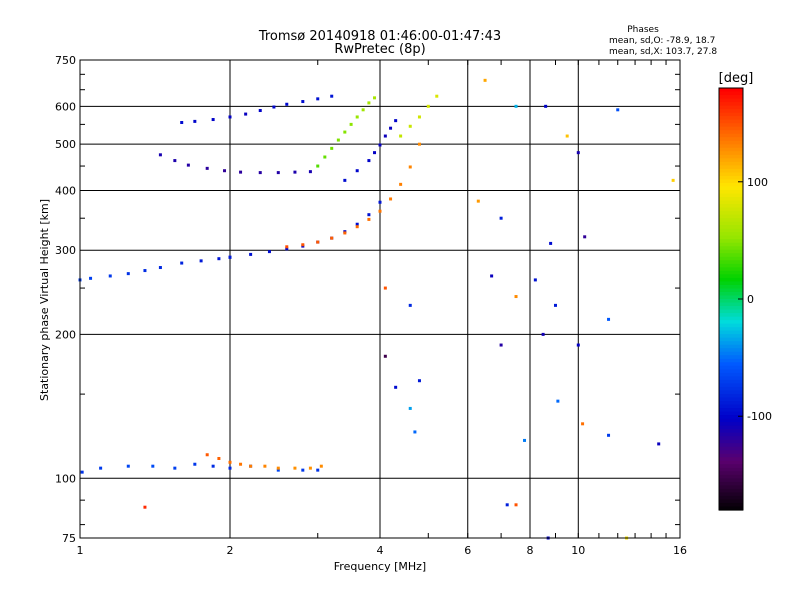  Describe the element at coordinates (65, 106) in the screenshot. I see `y-tick-label: 600` at that location.